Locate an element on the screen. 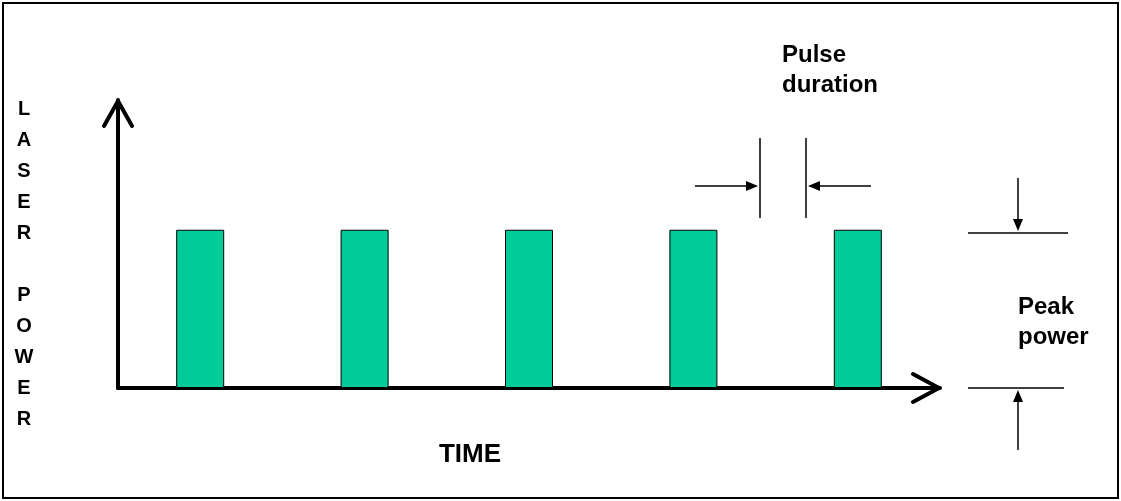 This screenshot has height=501, width=1121. x-axis-title: TIME is located at coordinates (470, 453).